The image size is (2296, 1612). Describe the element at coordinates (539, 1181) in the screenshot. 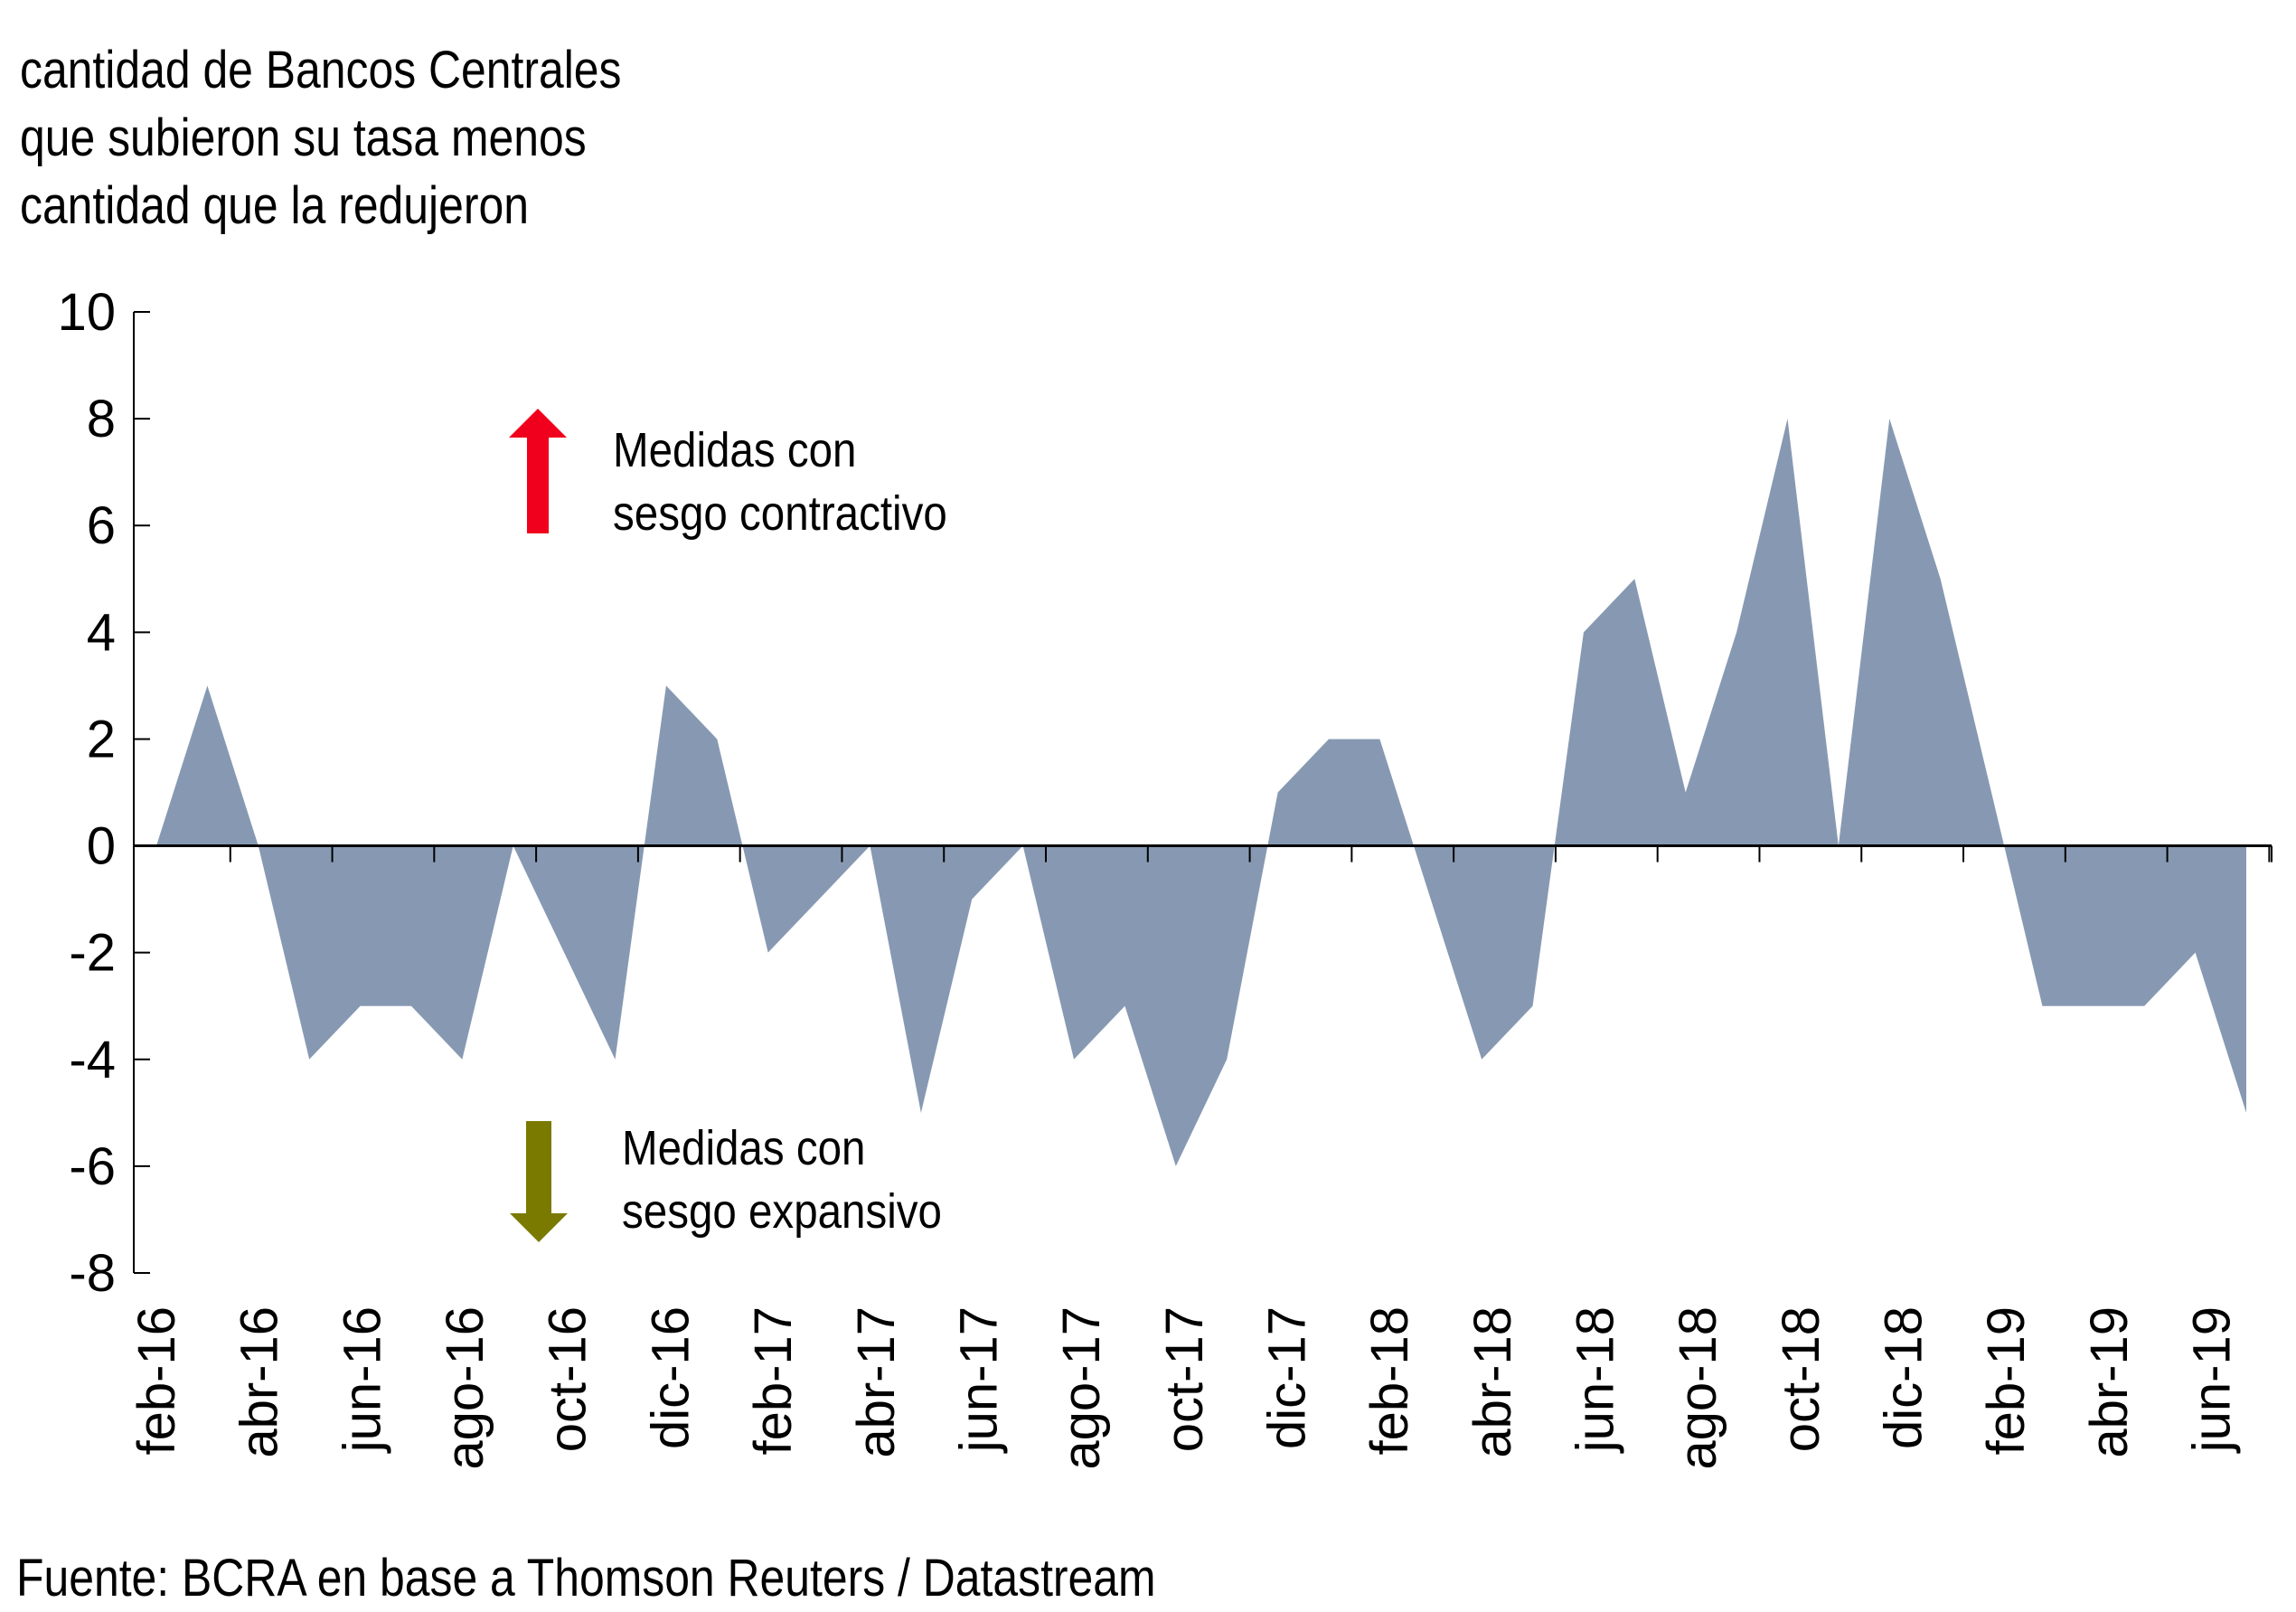

I see `arrow-down-icon` at that location.